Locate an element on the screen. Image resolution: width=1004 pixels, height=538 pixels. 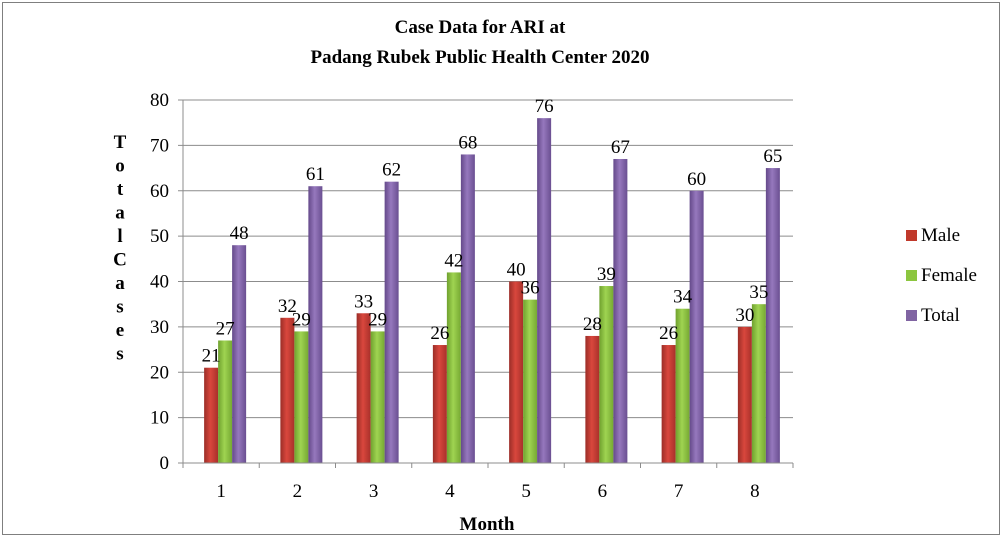
chart-title-line-2: Padang Rubek Public Health Center 2020 is located at coordinates (479, 57).